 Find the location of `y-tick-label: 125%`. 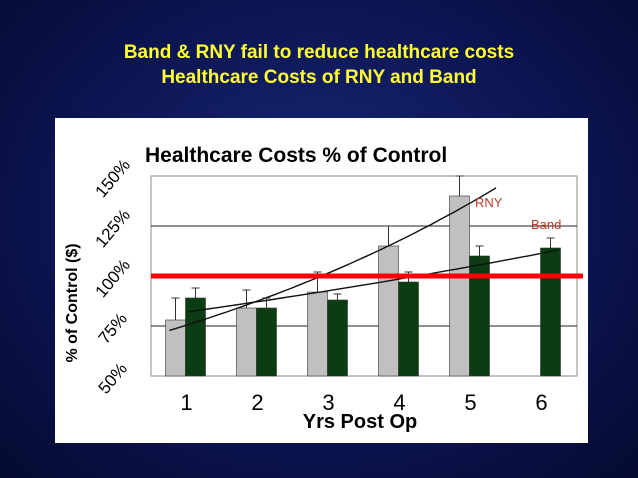

y-tick-label: 125% is located at coordinates (113, 229).